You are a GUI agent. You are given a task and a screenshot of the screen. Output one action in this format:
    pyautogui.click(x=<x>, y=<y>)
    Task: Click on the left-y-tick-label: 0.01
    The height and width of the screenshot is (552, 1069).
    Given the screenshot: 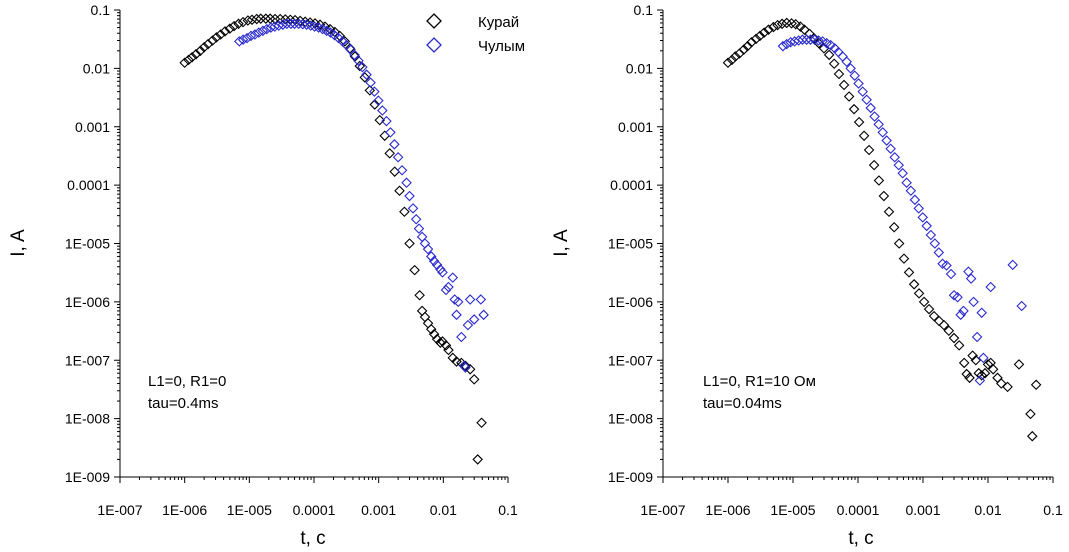 What is the action you would take?
    pyautogui.click(x=96, y=68)
    